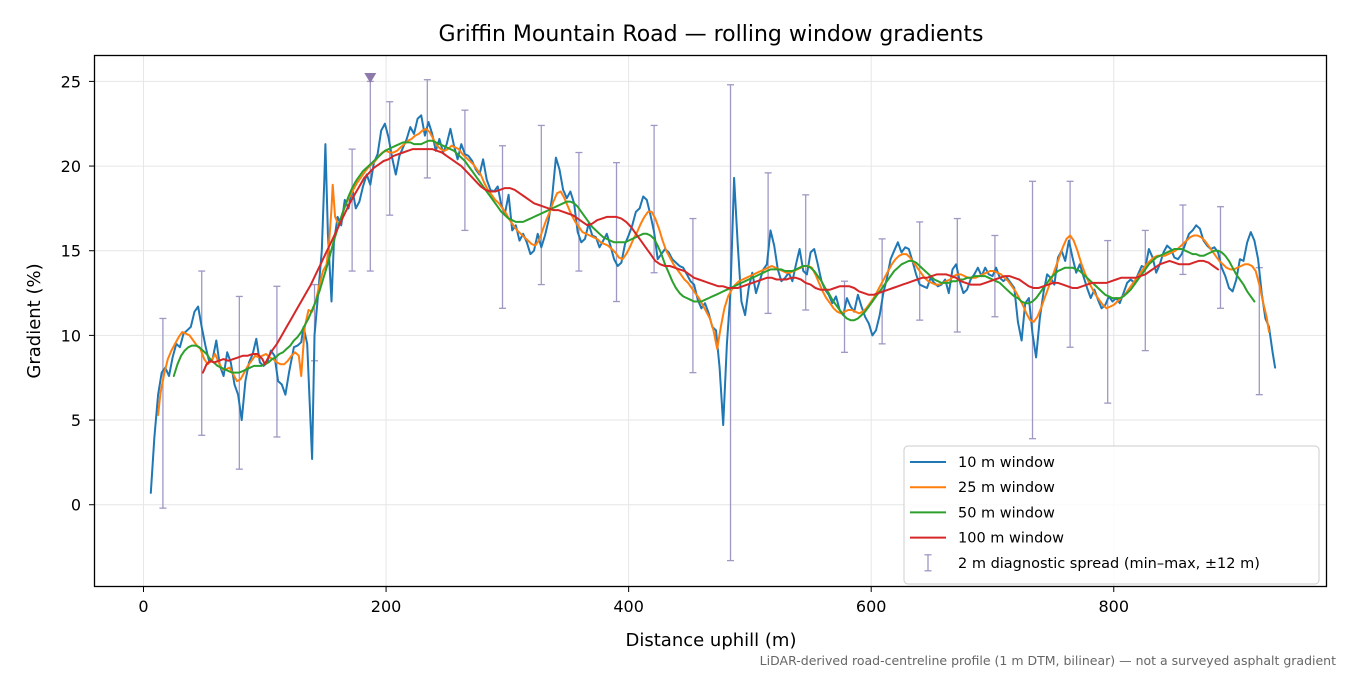  Describe the element at coordinates (76, 420) in the screenshot. I see `y-tick-label: 5` at that location.